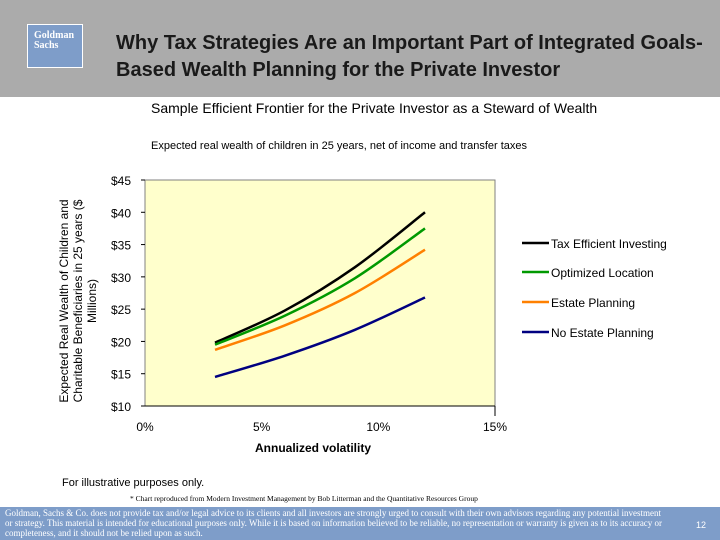 This screenshot has width=720, height=540. Describe the element at coordinates (54, 35) in the screenshot. I see `logo-text-line1: Goldman` at that location.